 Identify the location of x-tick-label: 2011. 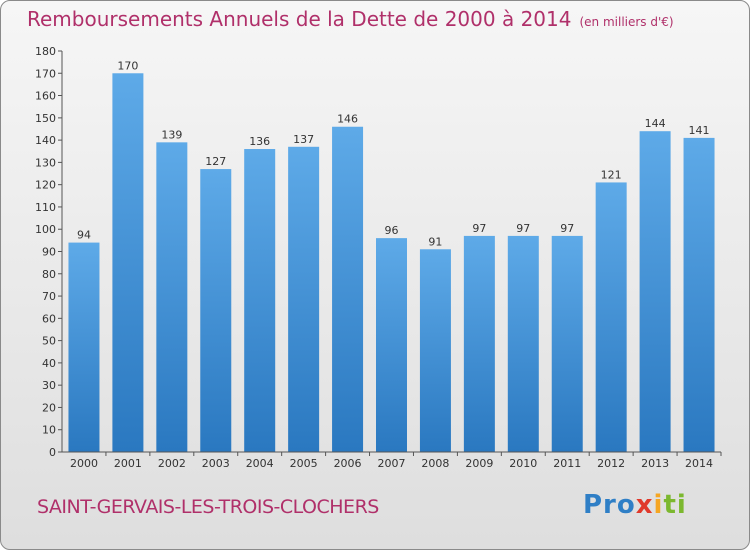
(567, 463).